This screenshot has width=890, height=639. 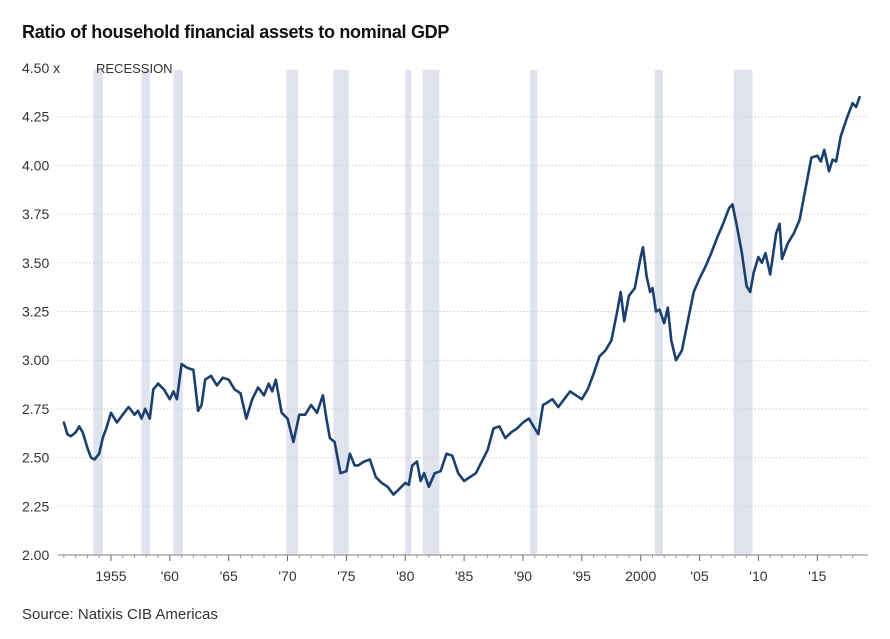 What do you see at coordinates (405, 576) in the screenshot?
I see `x-tick-label: '80` at bounding box center [405, 576].